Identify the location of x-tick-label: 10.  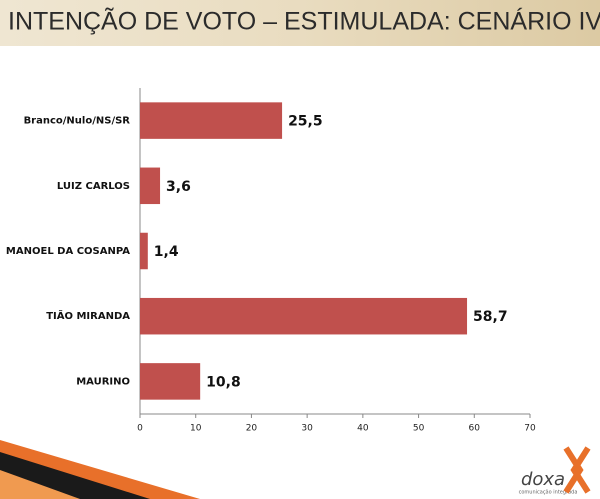
(196, 429).